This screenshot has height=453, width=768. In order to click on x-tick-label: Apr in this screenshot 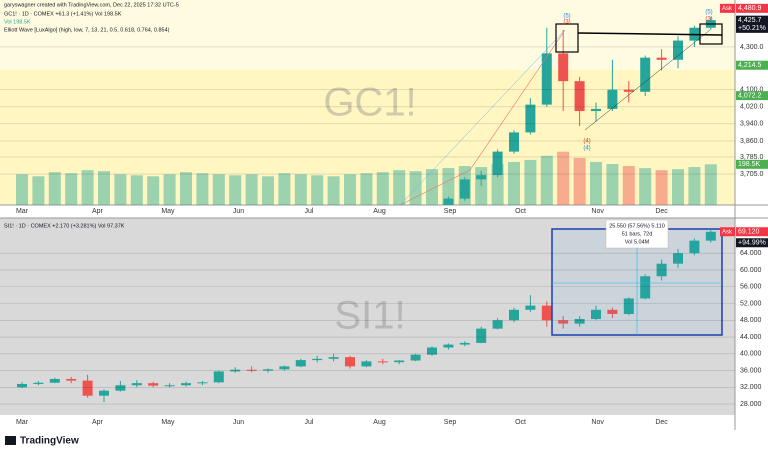, I will do `click(98, 211)`.